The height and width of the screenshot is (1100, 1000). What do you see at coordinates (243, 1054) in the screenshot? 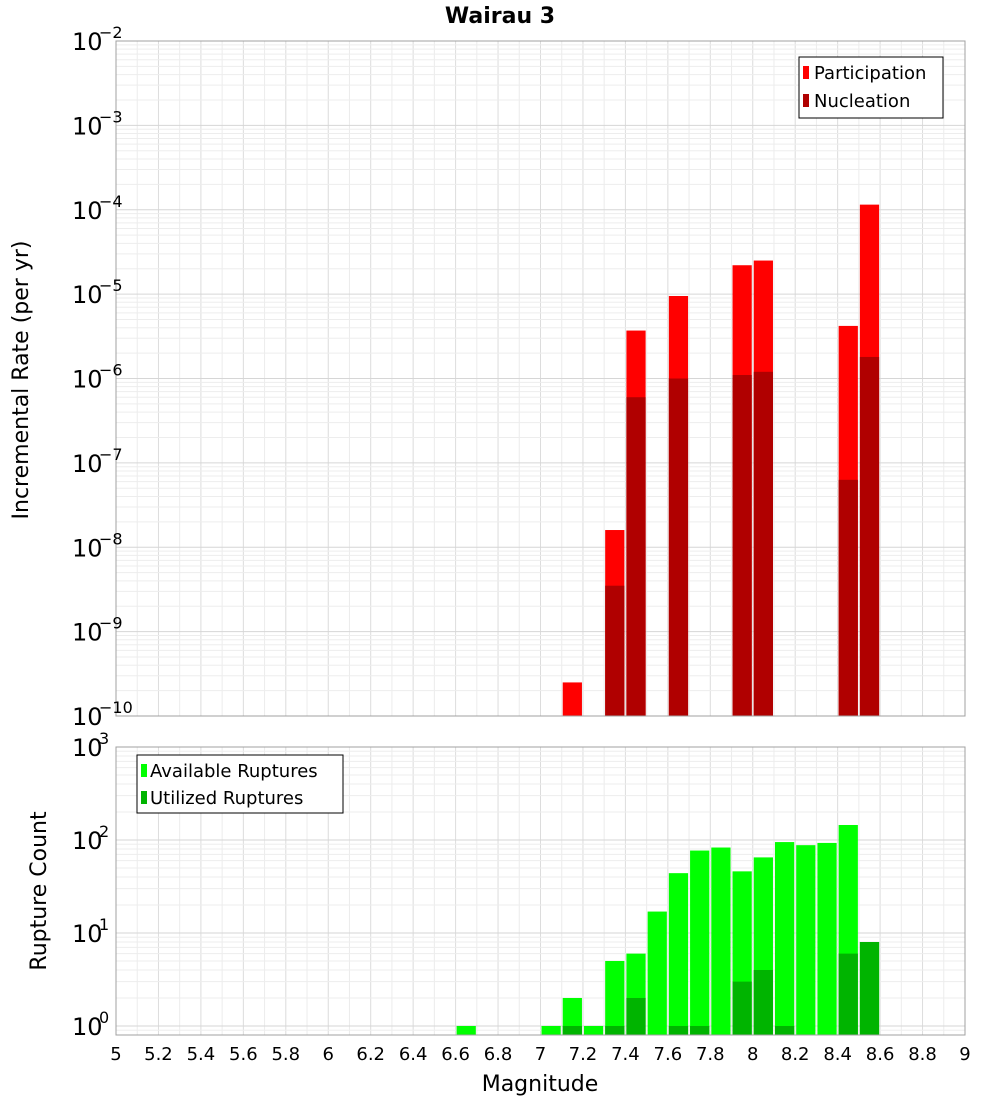
I see `x-tick-label: 5.6` at bounding box center [243, 1054].